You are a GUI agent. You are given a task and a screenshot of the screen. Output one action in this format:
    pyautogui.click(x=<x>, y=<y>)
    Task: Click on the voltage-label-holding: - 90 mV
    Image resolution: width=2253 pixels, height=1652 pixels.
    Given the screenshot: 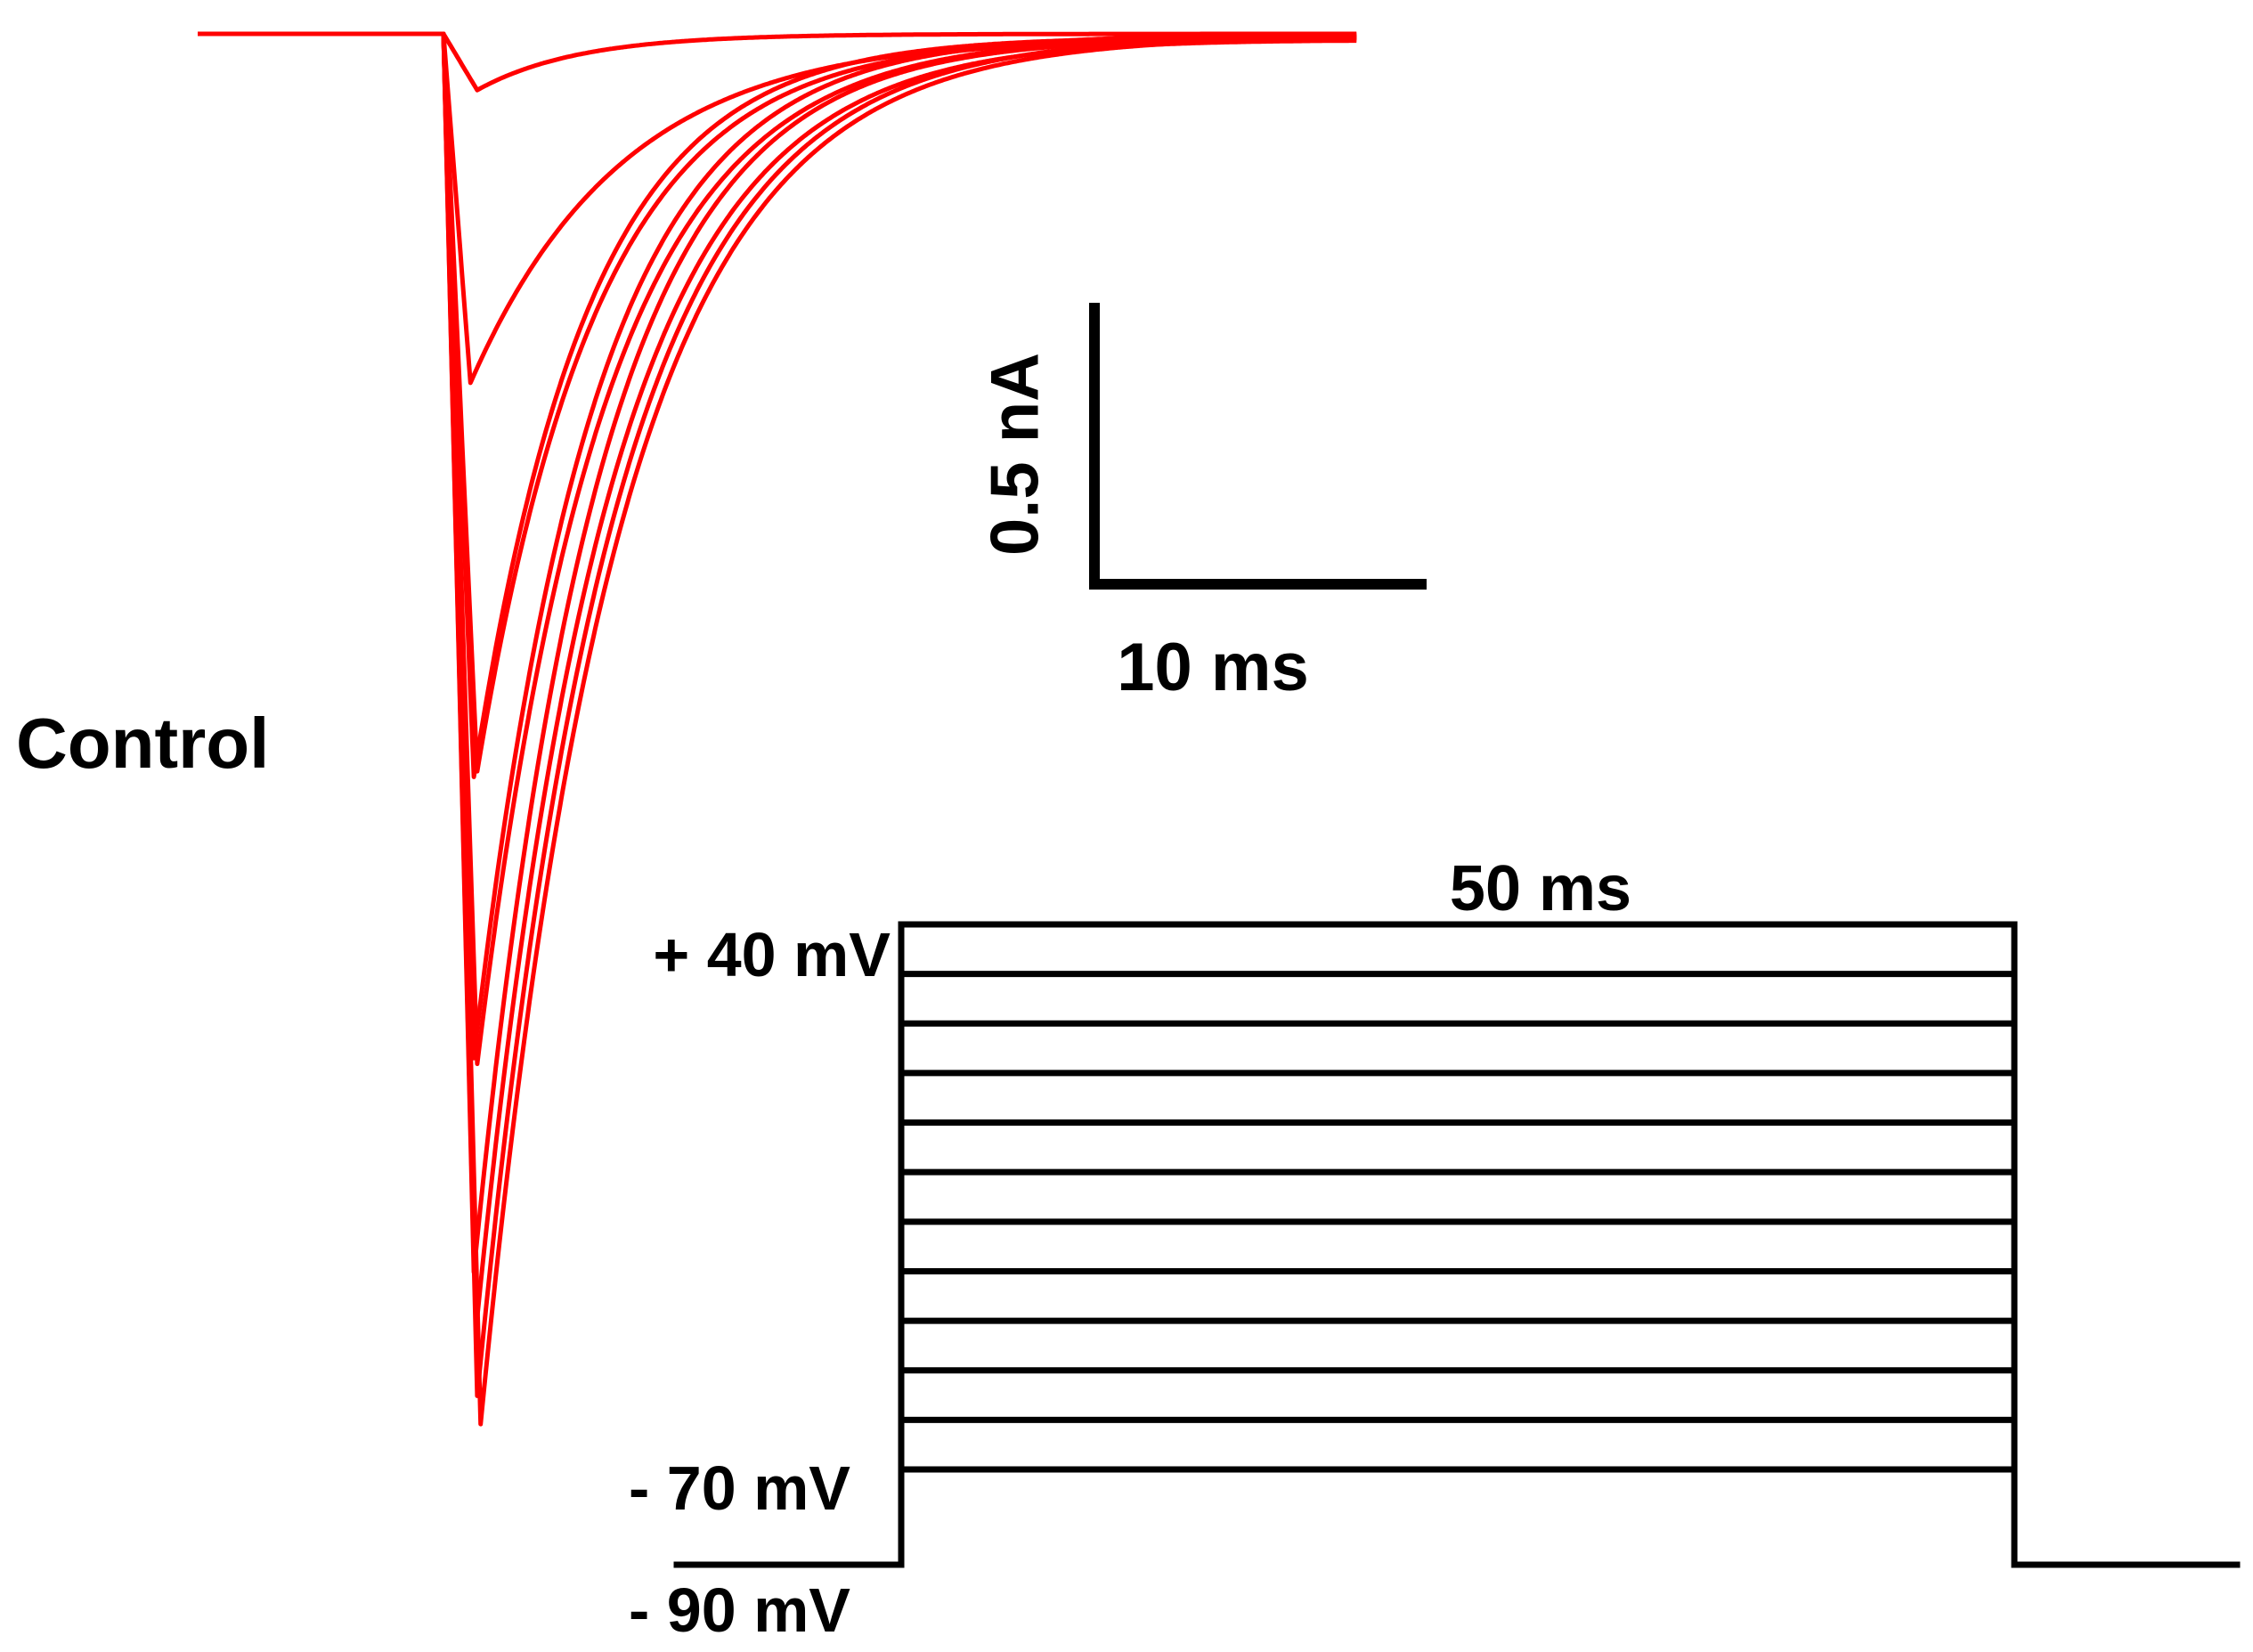 What is the action you would take?
    pyautogui.click(x=739, y=1610)
    